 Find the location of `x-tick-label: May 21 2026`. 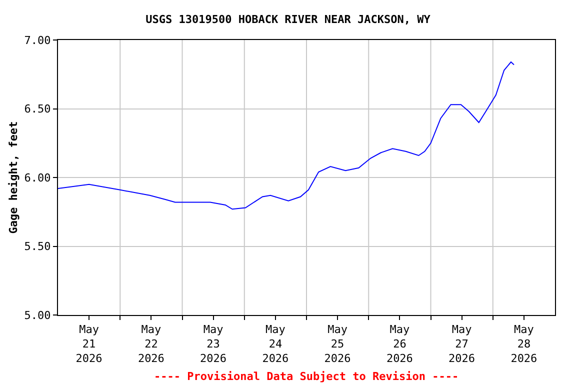

x-tick-label: May 21 2026 is located at coordinates (89, 344).